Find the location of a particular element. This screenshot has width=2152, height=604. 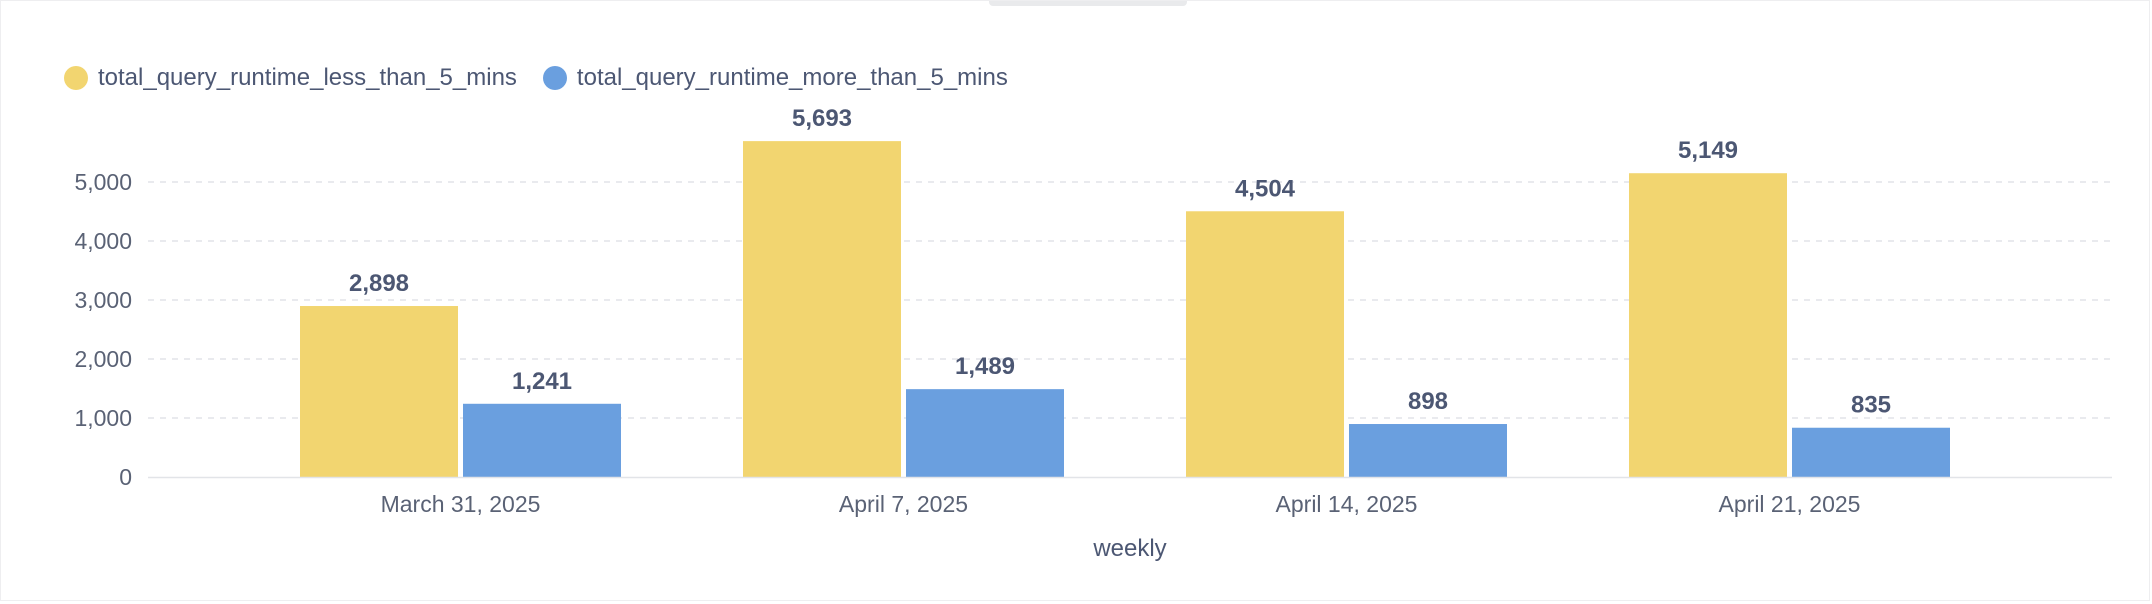

legend-item-less-than-5-mins: total_query_runtime_less_than_5_mins is located at coordinates (290, 78).